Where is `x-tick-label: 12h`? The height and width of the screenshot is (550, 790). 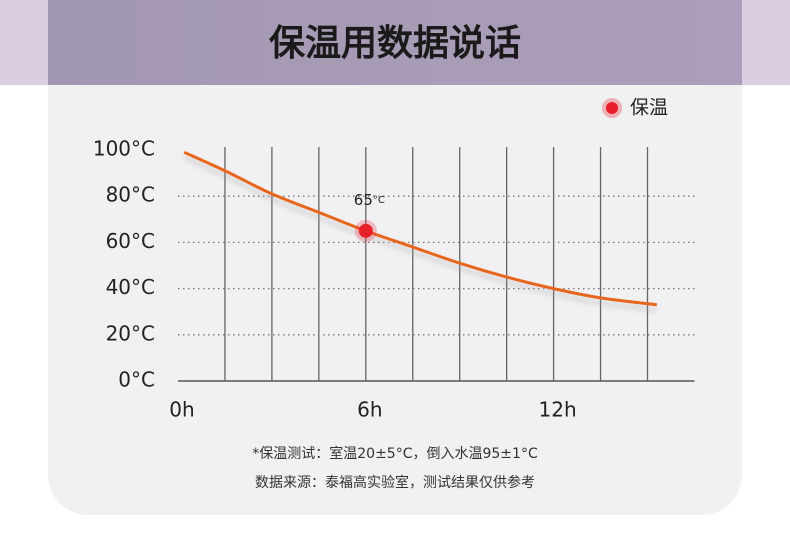
x-tick-label: 12h is located at coordinates (558, 410).